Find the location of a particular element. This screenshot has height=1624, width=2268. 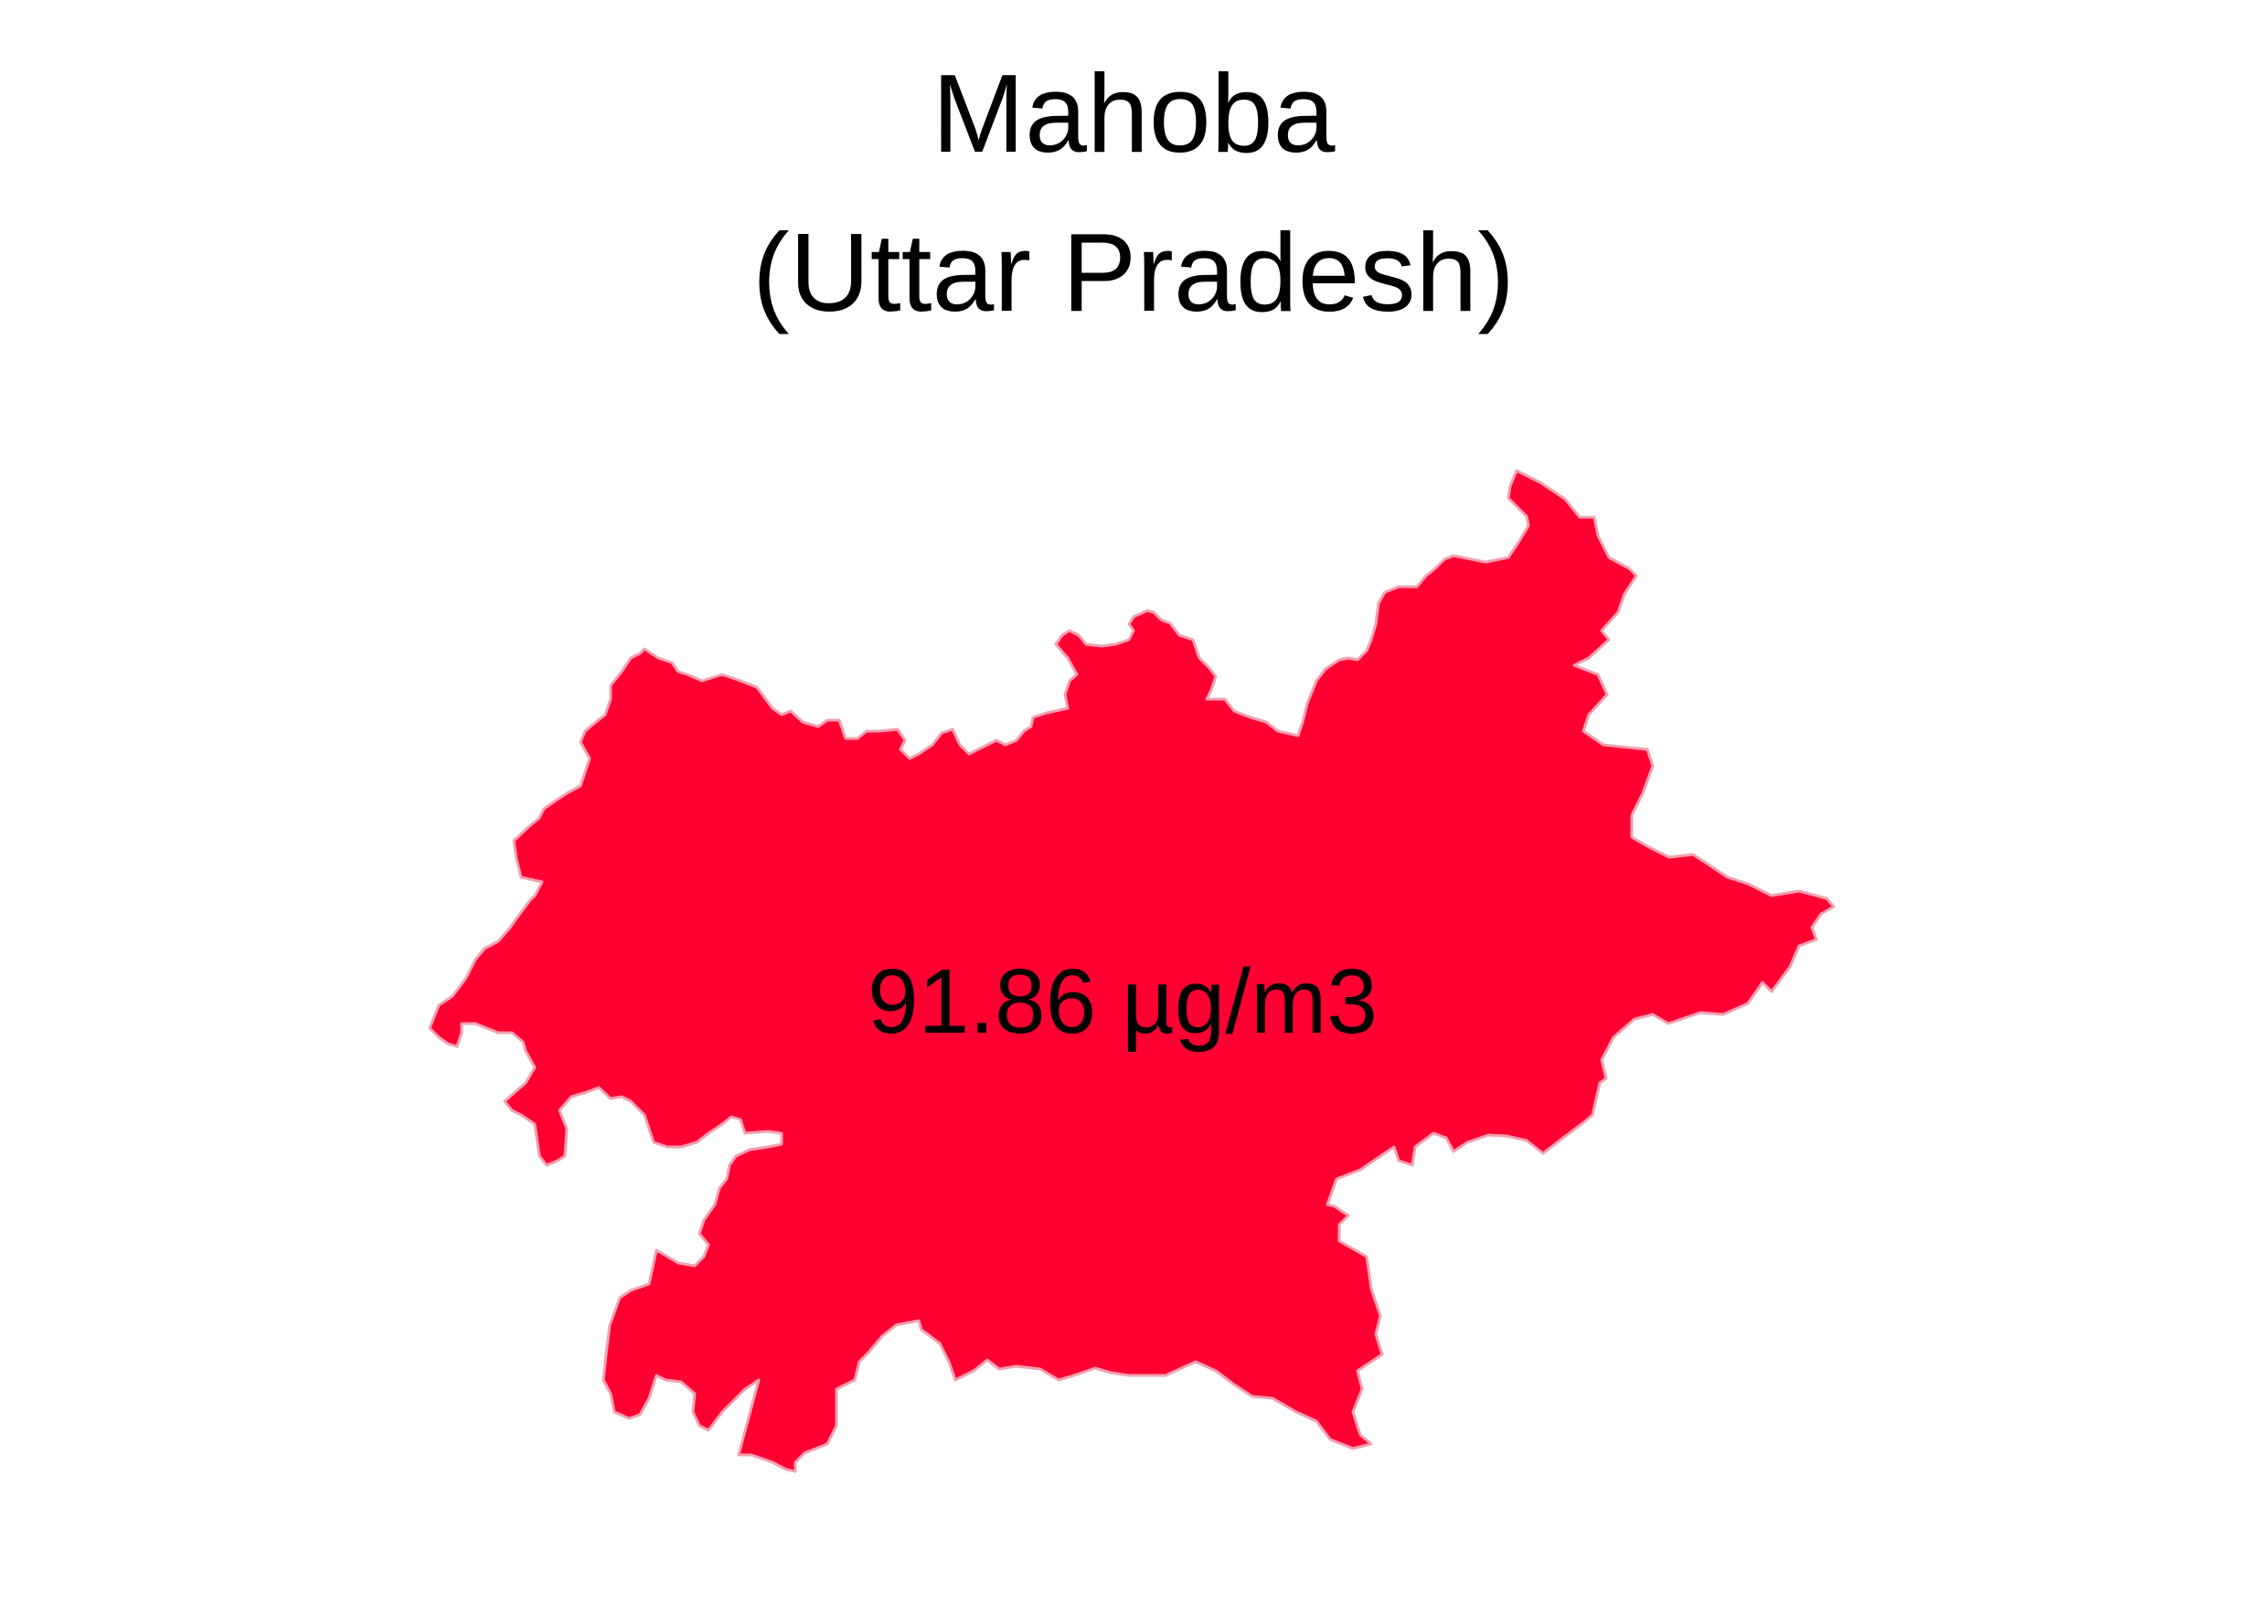

district-value-label: 91.86 µg/m3 is located at coordinates (1123, 1002).